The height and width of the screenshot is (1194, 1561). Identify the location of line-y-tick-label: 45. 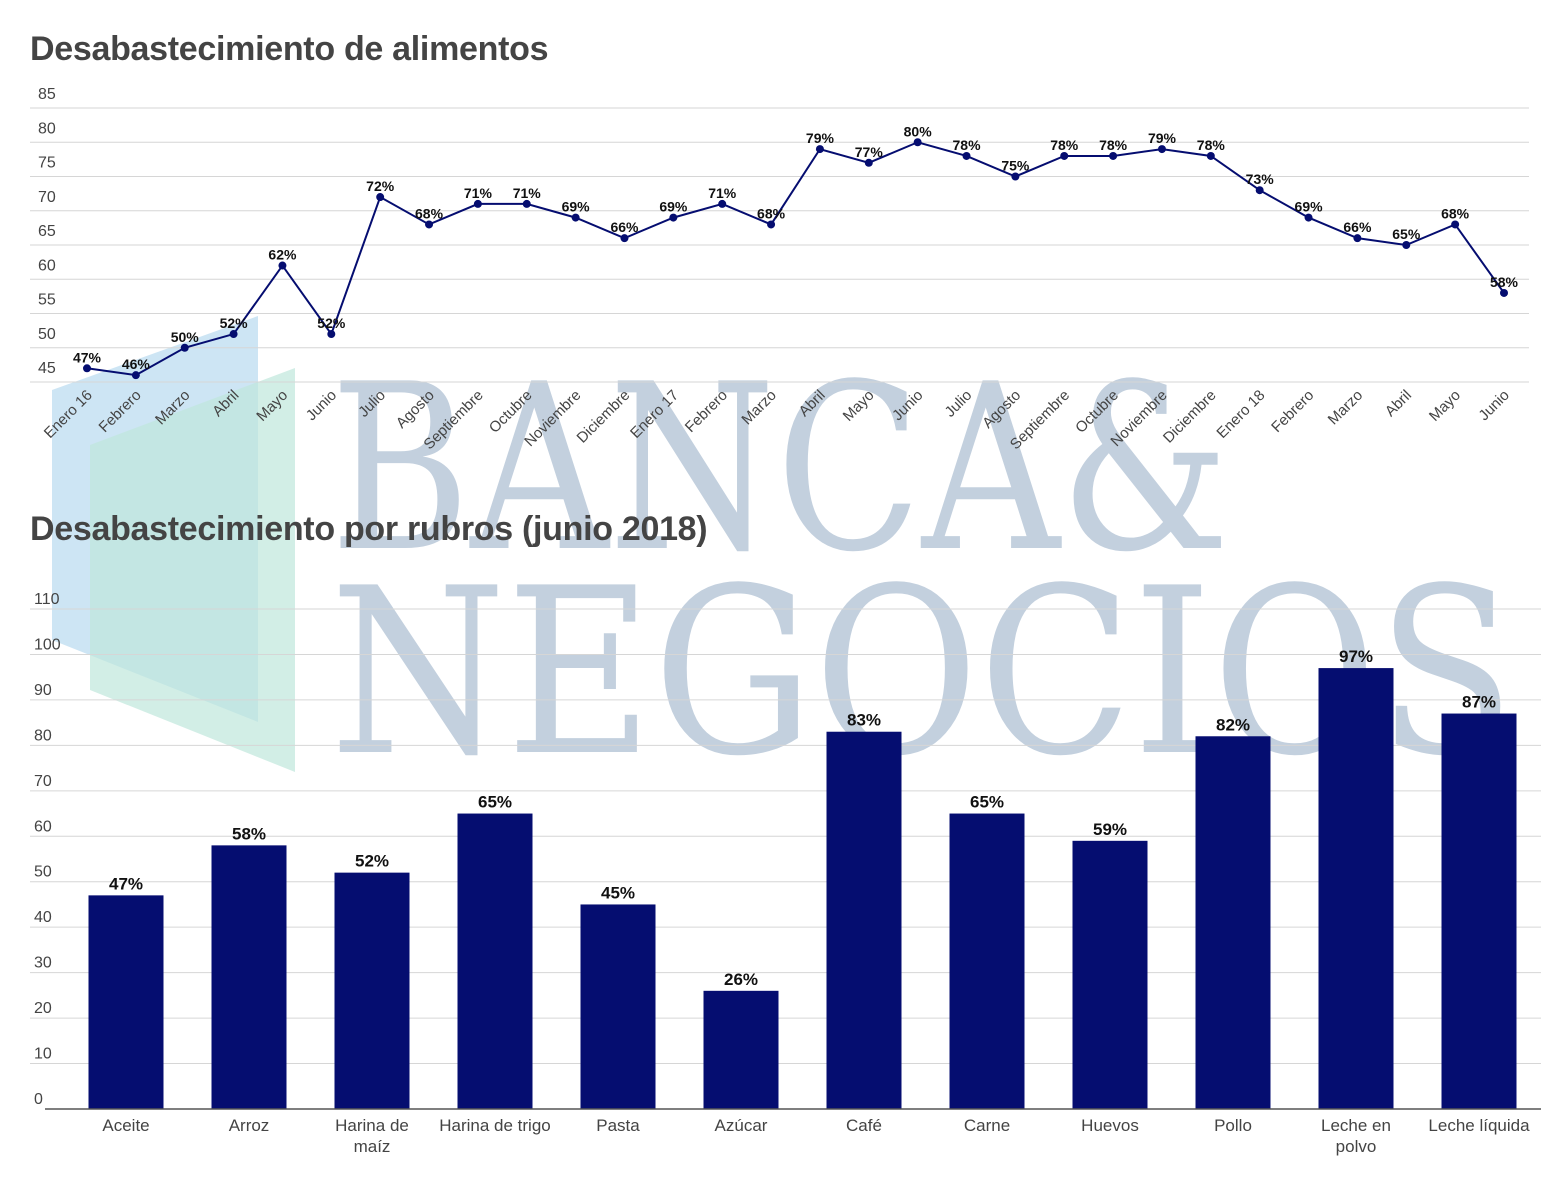
(47, 368).